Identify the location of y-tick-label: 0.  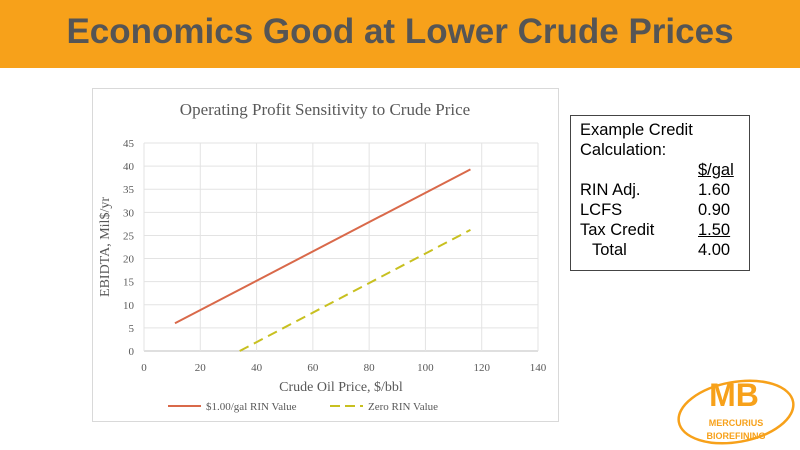
(132, 352).